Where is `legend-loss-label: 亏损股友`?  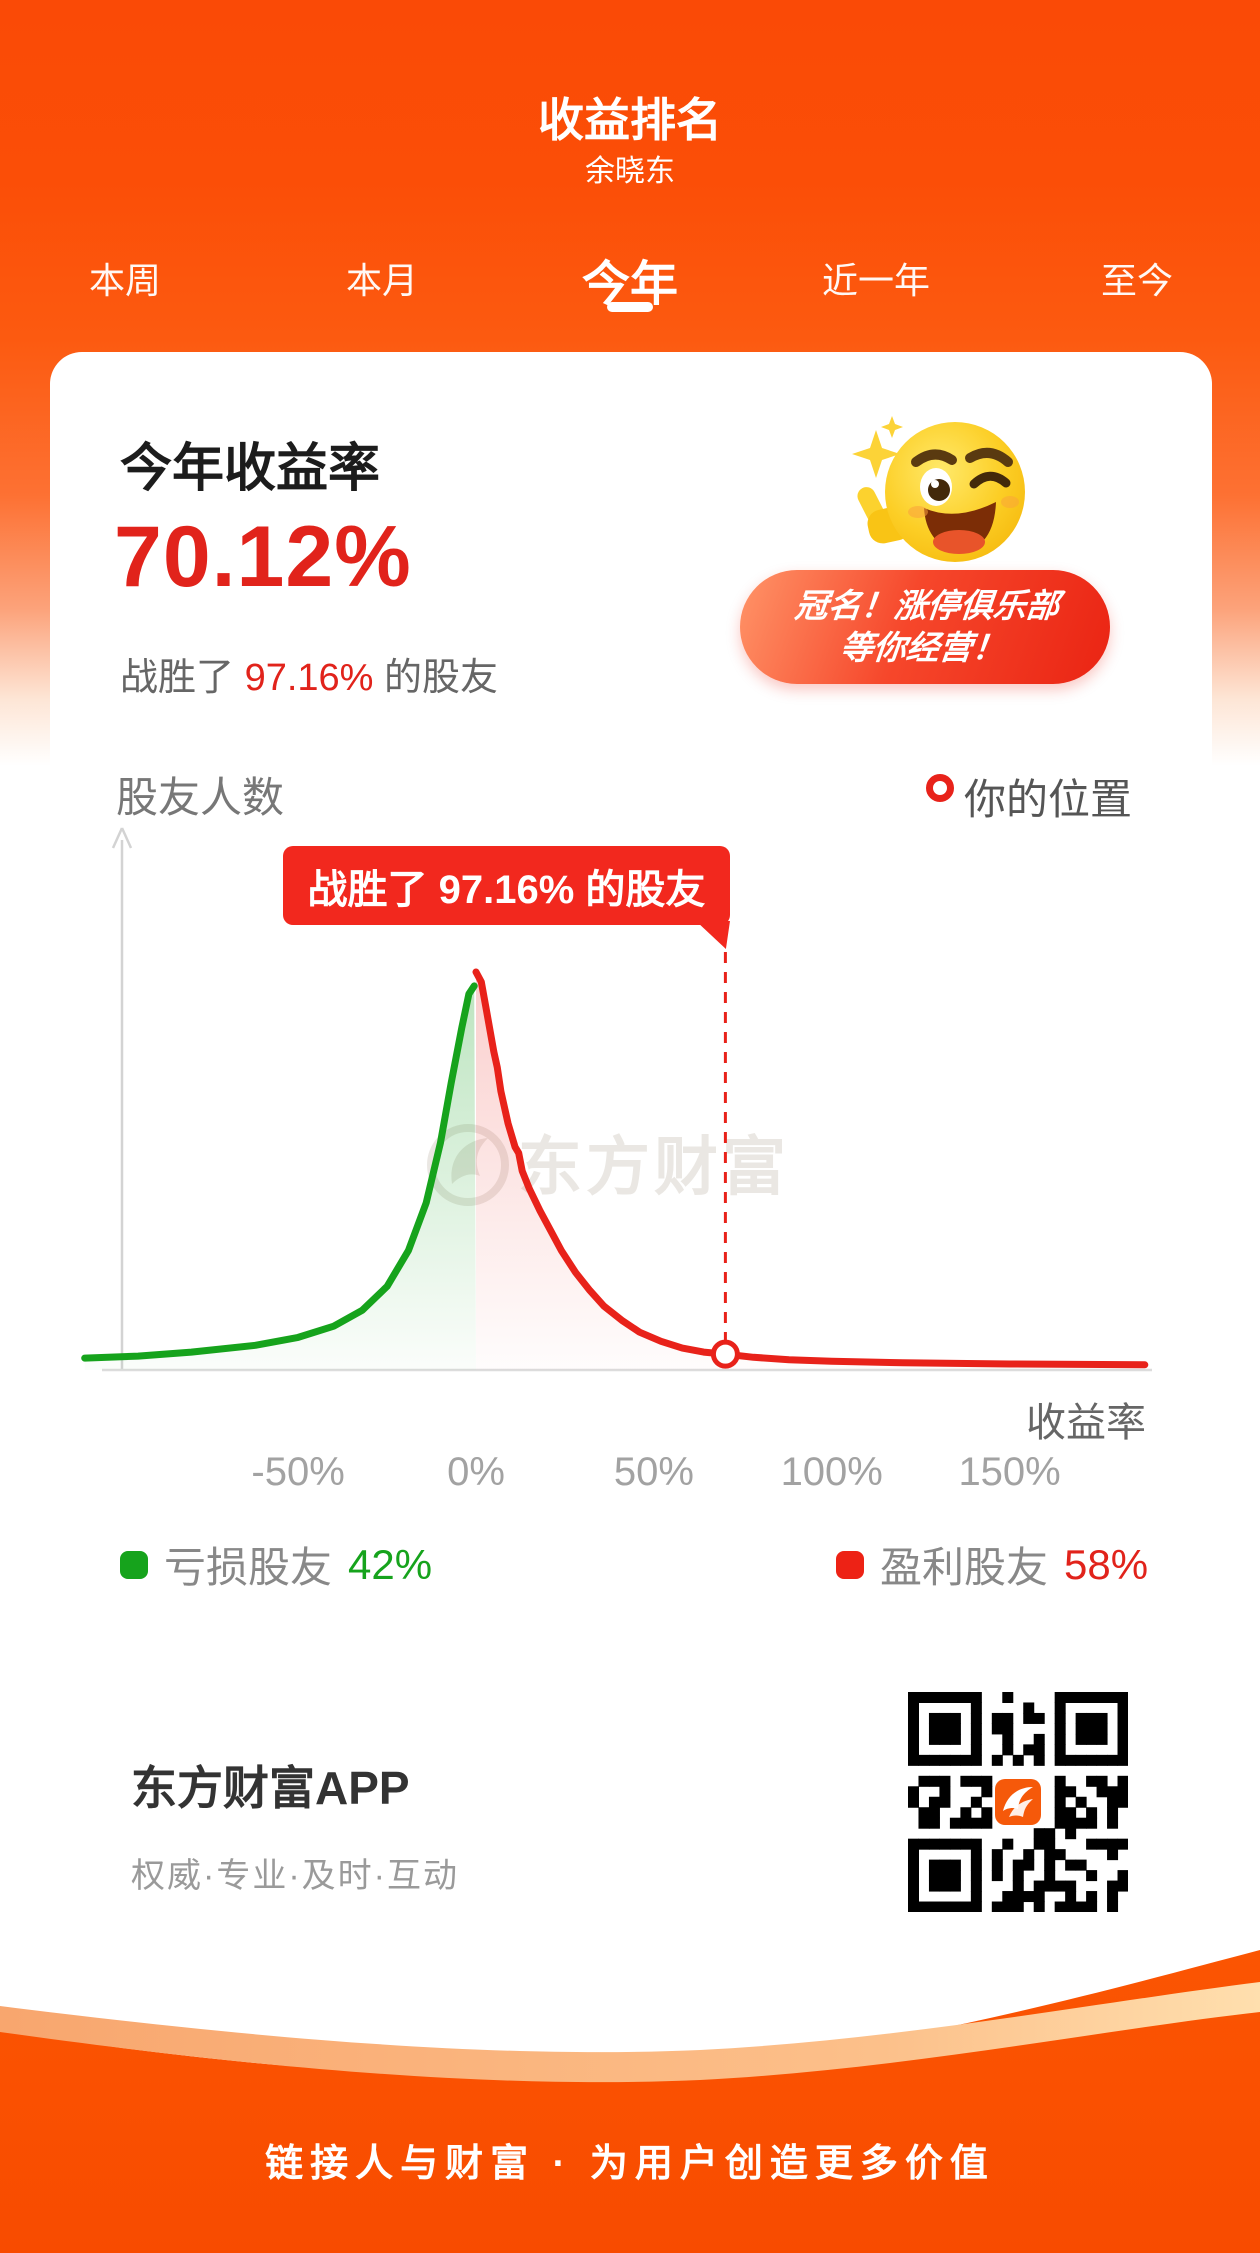 legend-loss-label: 亏损股友 is located at coordinates (248, 1567).